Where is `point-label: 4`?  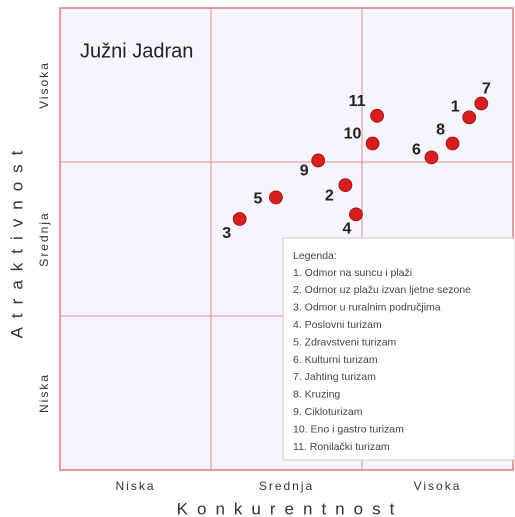 point-label: 4 is located at coordinates (347, 229).